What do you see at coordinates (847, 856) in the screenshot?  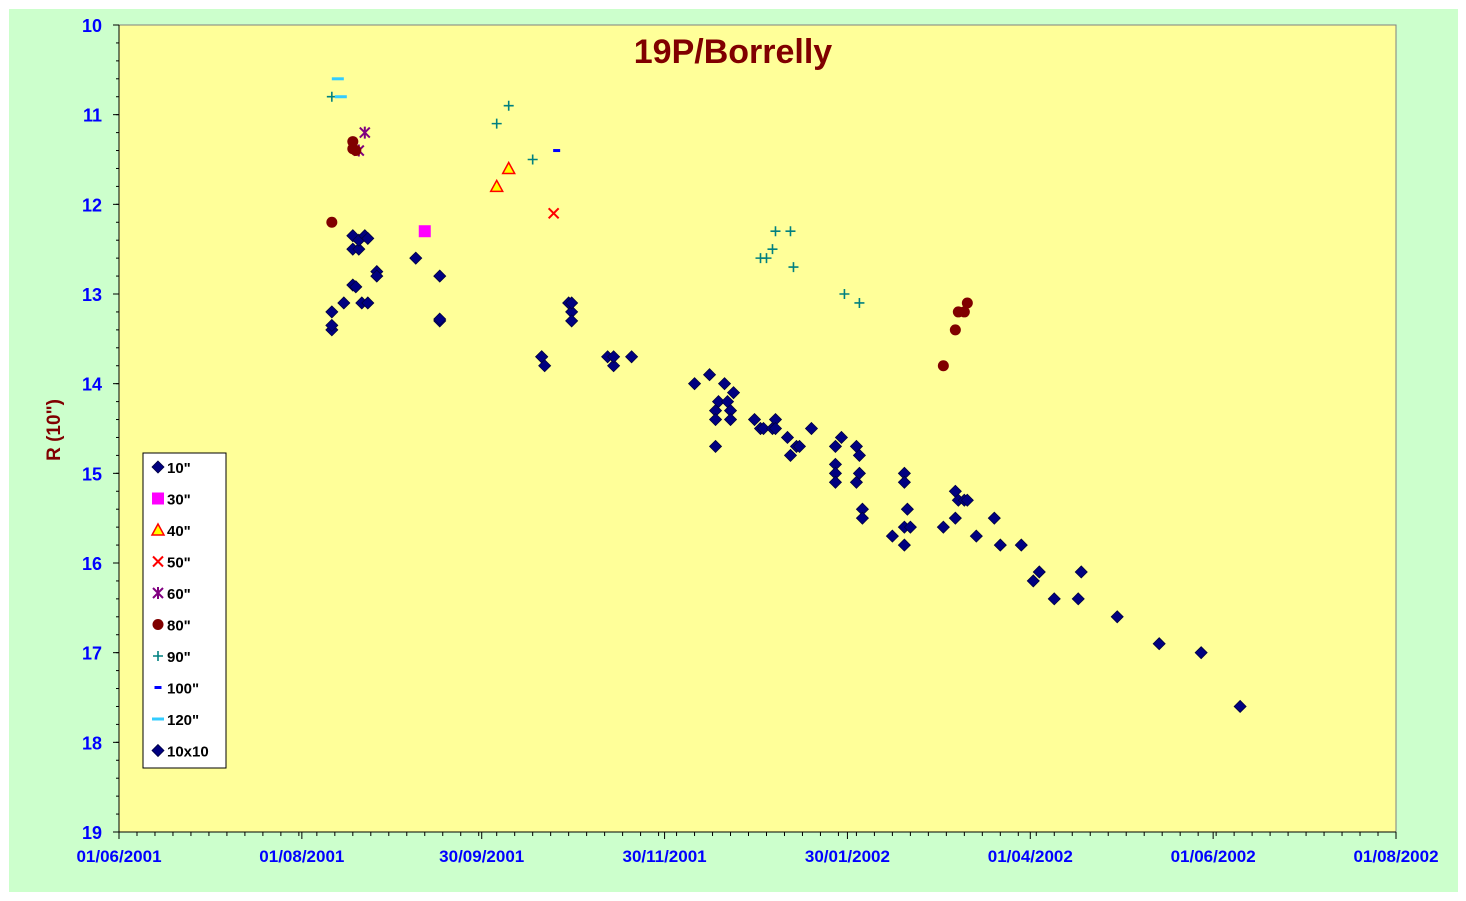 I see `x-tick-label: 30/01/2002` at bounding box center [847, 856].